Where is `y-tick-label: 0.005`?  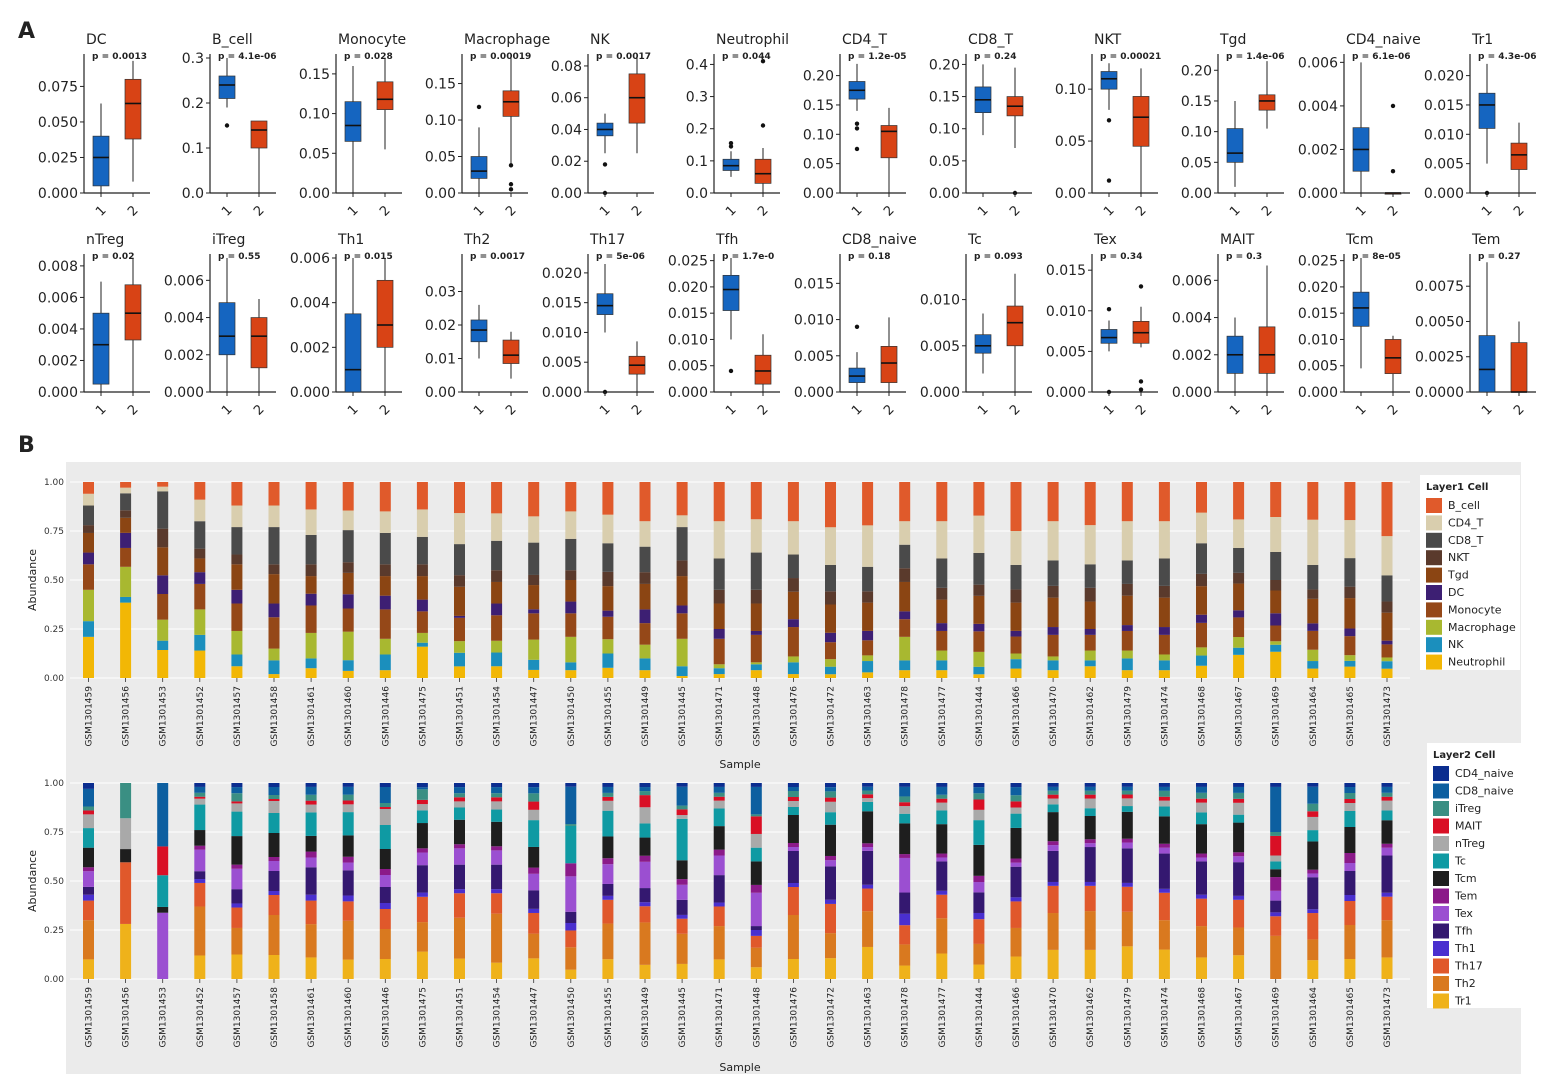
y-tick-label: 0.005 is located at coordinates (1318, 367).